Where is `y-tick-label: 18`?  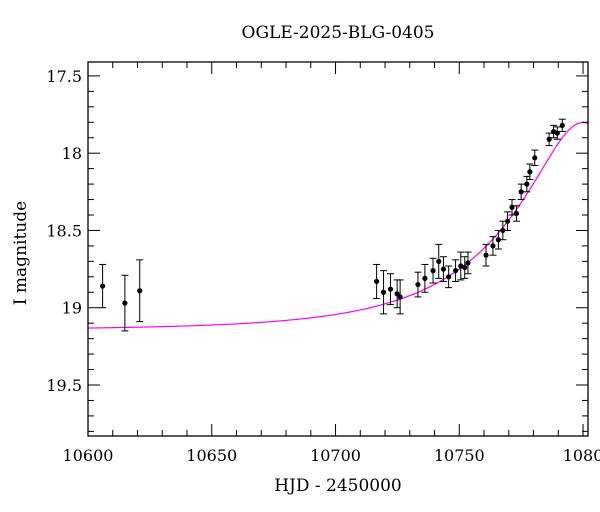
y-tick-label: 18 is located at coordinates (72, 153).